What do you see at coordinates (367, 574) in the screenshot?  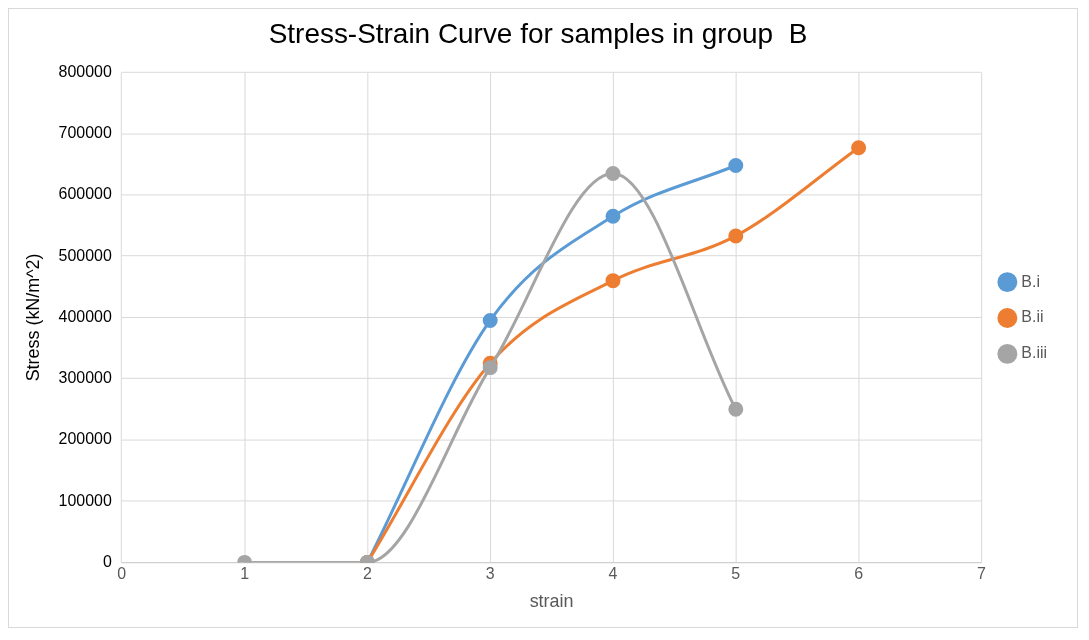 I see `x-tick-label: 2` at bounding box center [367, 574].